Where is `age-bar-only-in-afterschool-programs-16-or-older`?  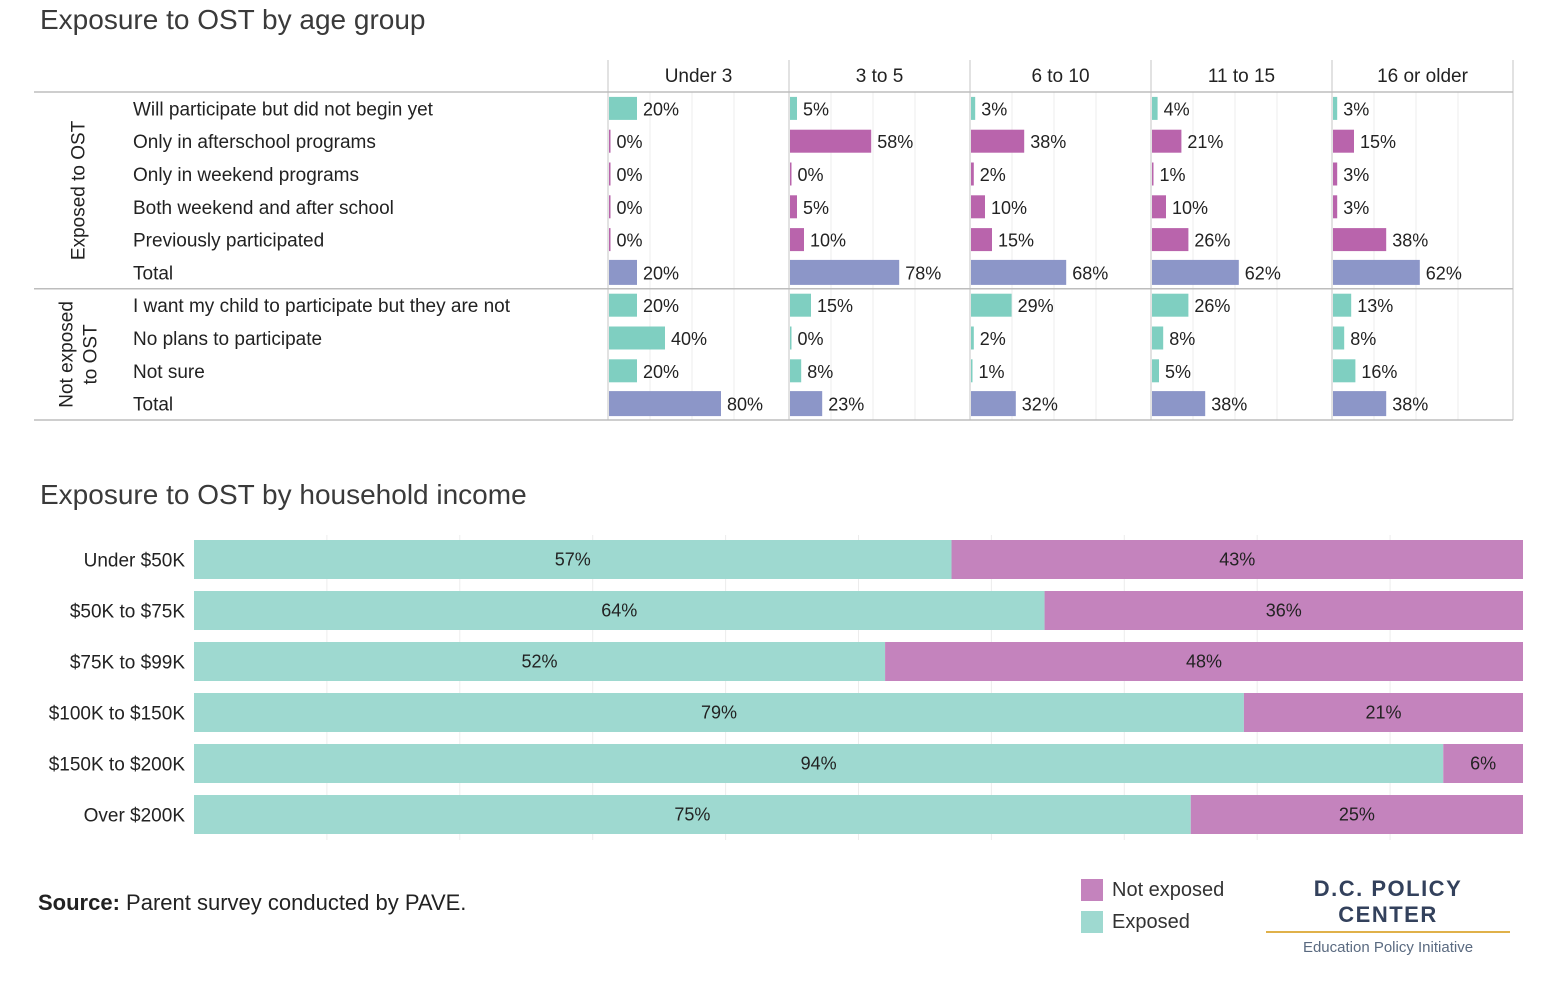
age-bar-only-in-afterschool-programs-16-or-older is located at coordinates (1343, 141).